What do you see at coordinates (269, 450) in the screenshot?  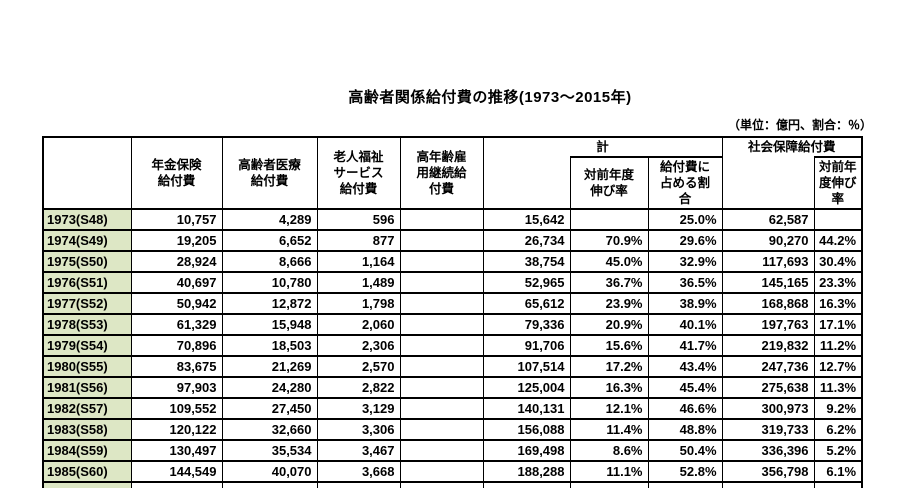 I see `cell-medical: 35,534` at bounding box center [269, 450].